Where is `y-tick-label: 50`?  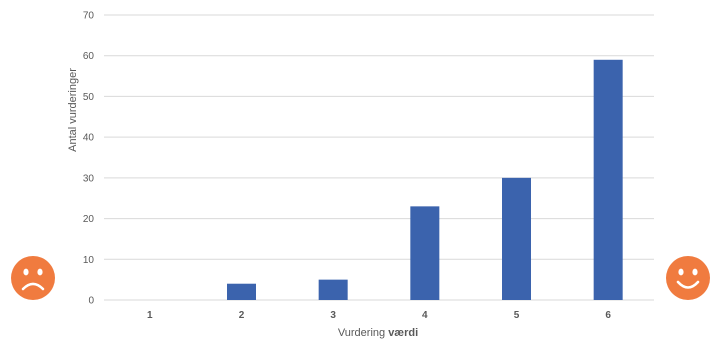
y-tick-label: 50 is located at coordinates (89, 97).